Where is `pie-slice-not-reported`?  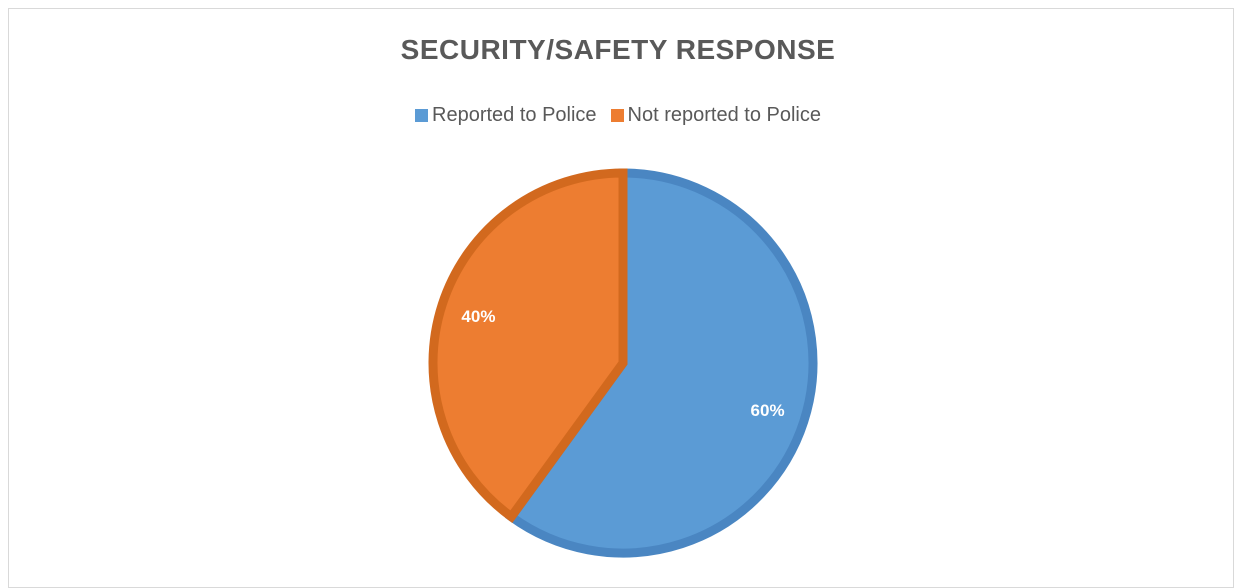
pie-slice-not-reported is located at coordinates (528, 346).